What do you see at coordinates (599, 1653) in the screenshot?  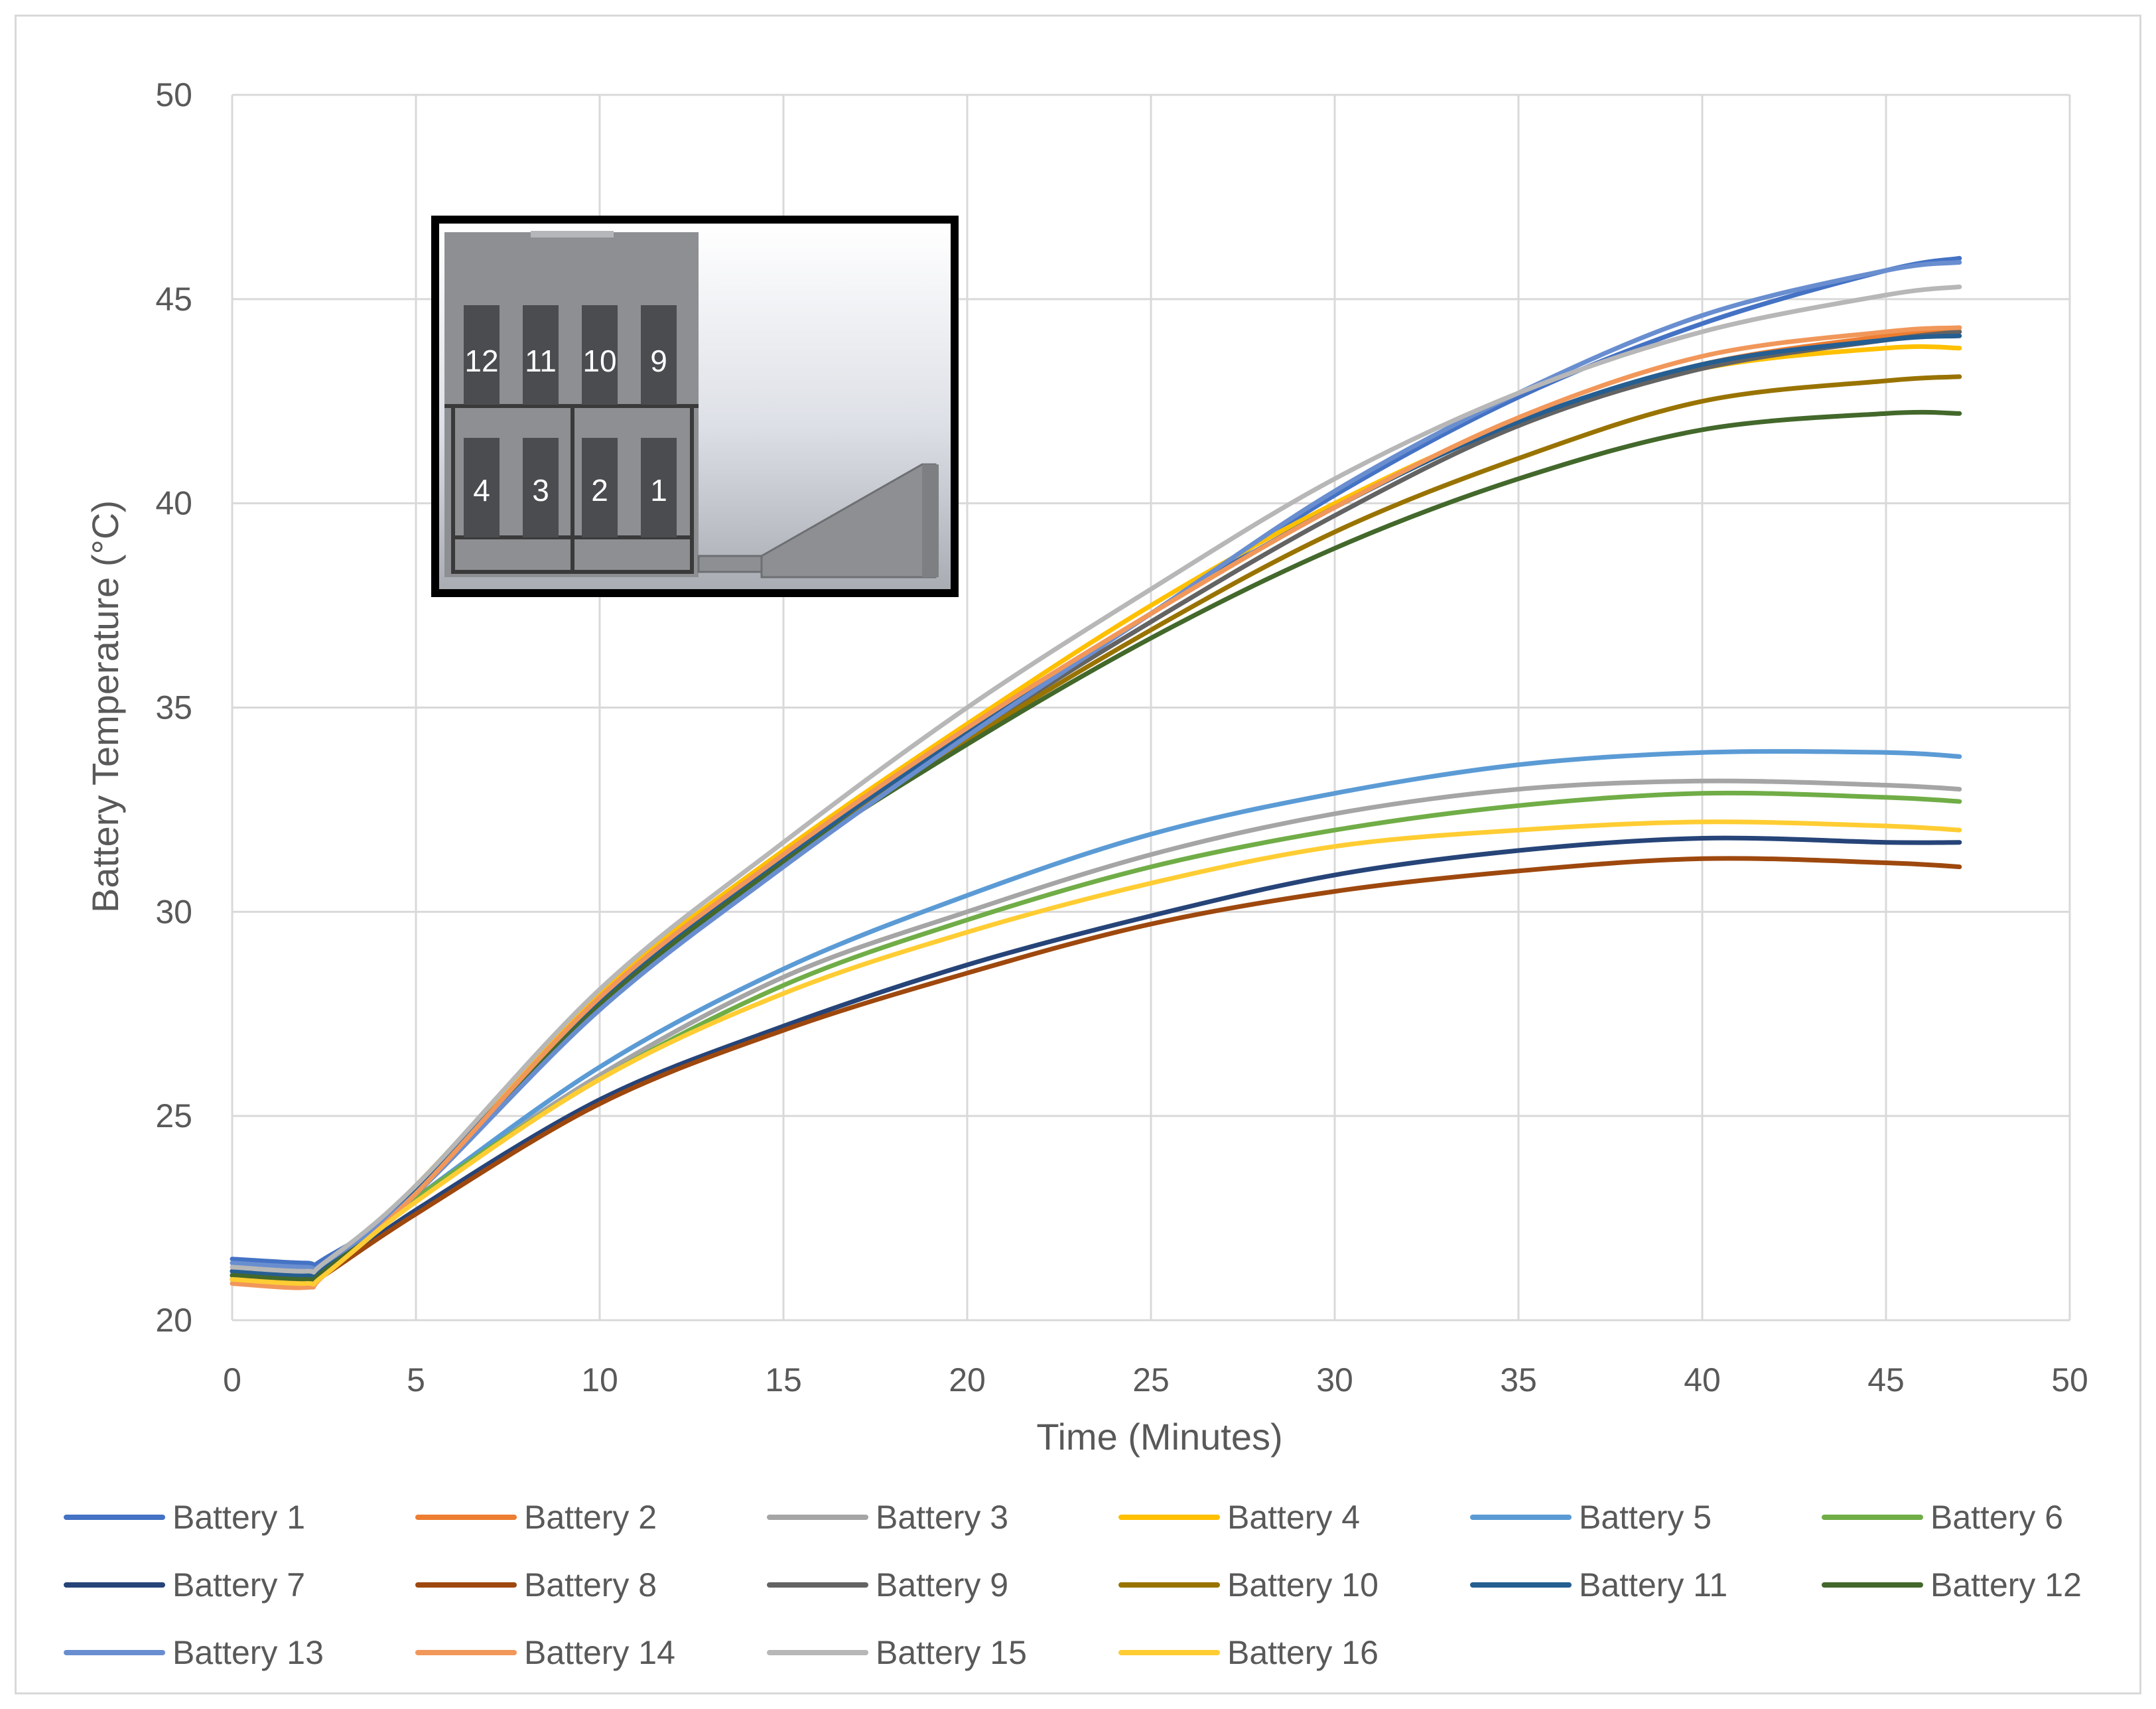 I see `legend-label: Battery 14` at bounding box center [599, 1653].